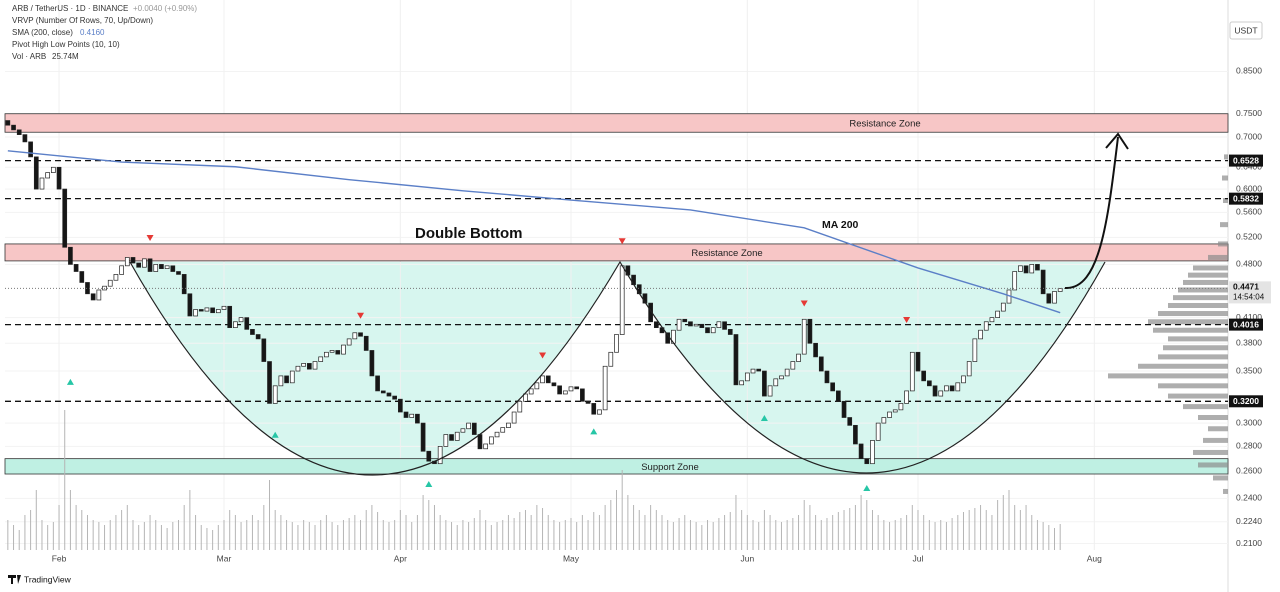 The width and height of the screenshot is (1280, 592). I want to click on legend-change: +0.0040 (+0.90%), so click(165, 8).